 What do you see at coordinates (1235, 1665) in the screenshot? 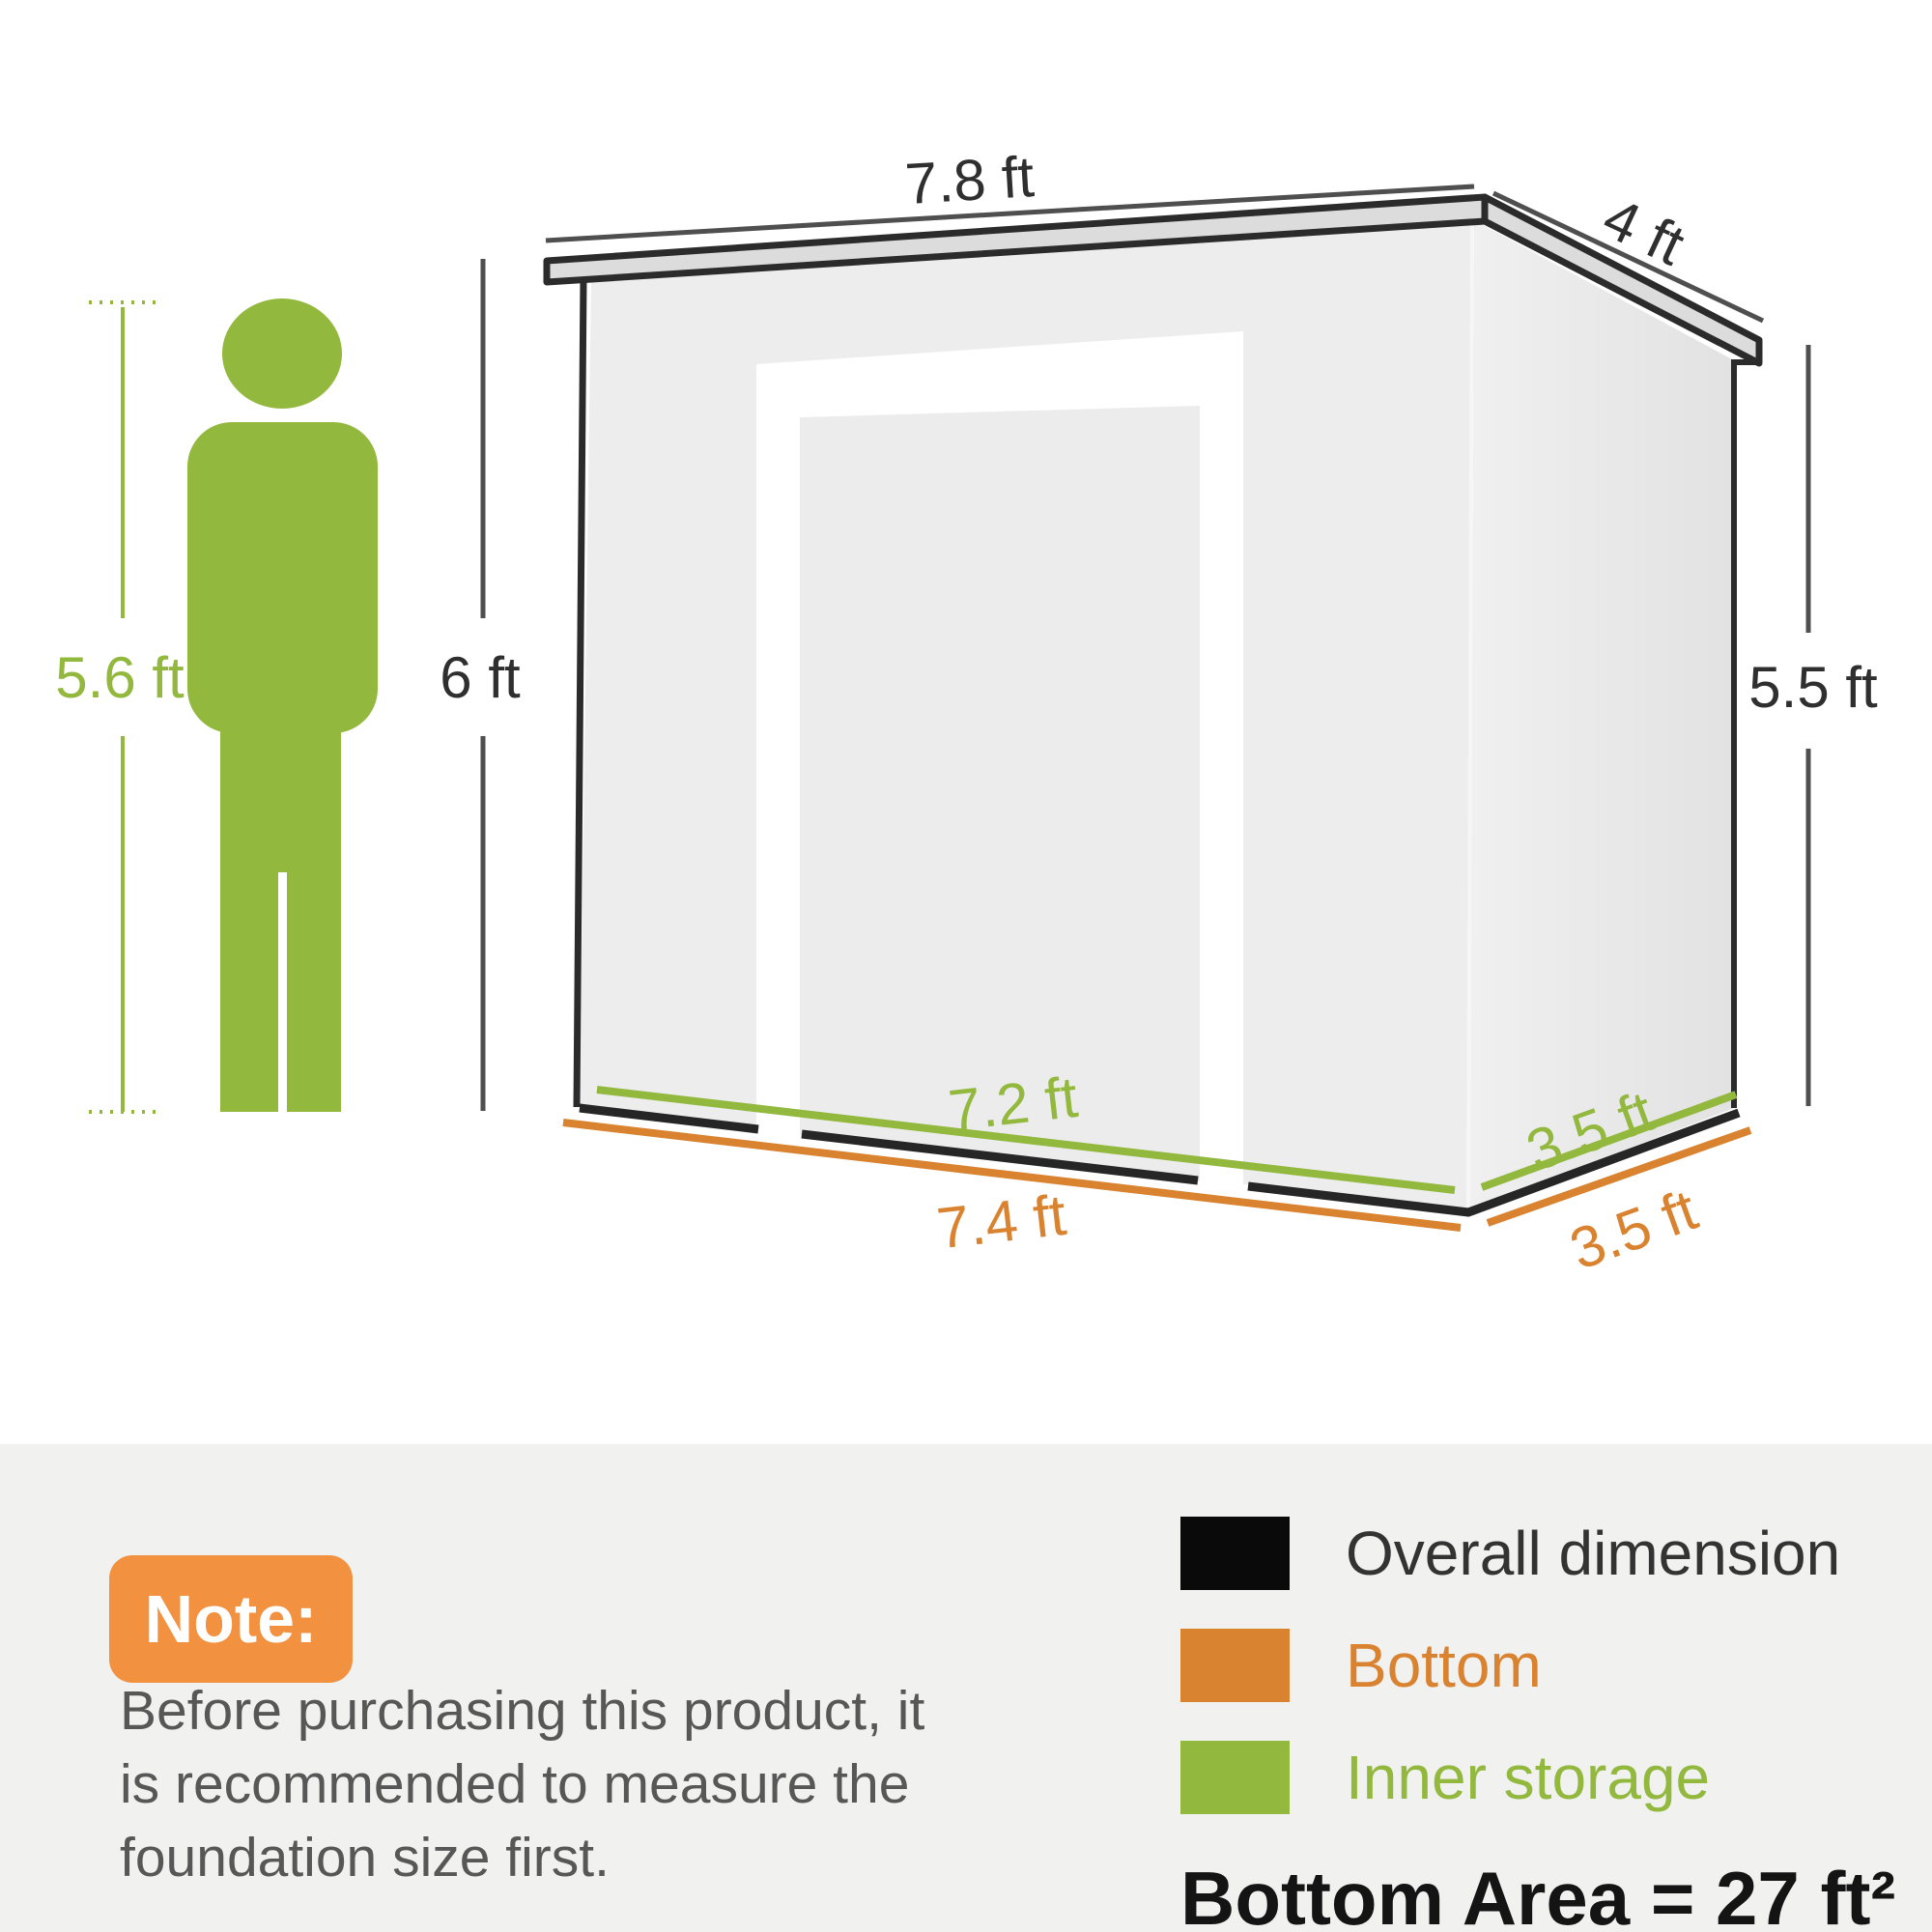
I see `legend-swatch-bottom` at bounding box center [1235, 1665].